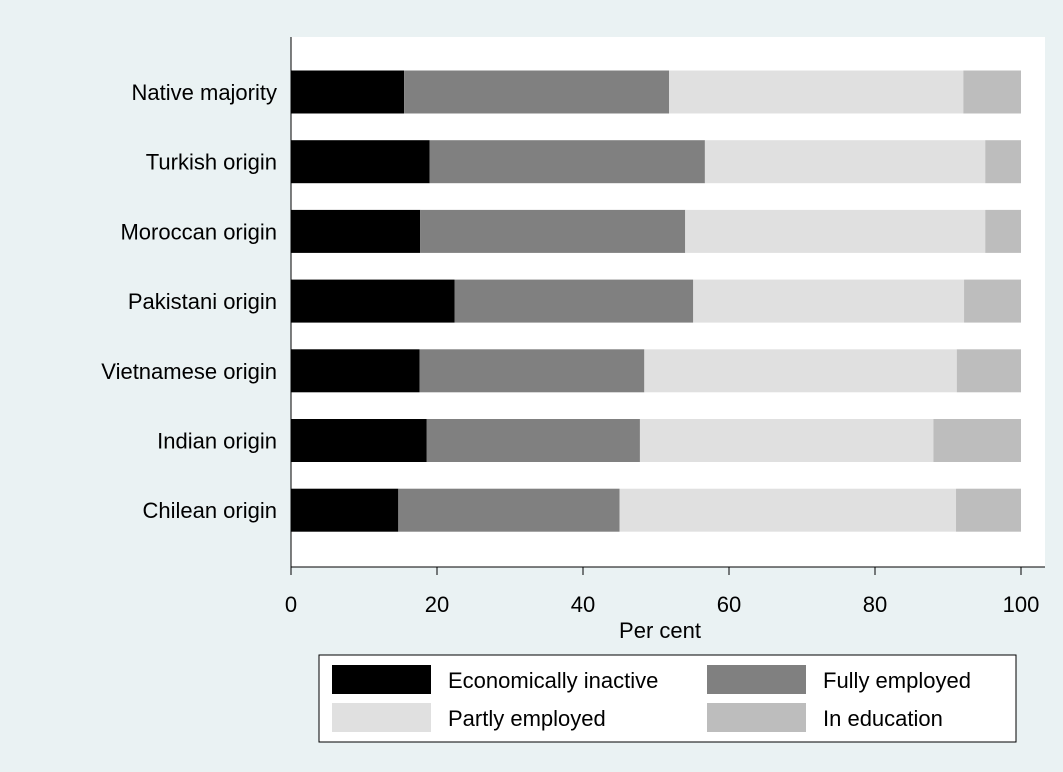 The image size is (1063, 772). What do you see at coordinates (291, 604) in the screenshot?
I see `x-tick-label-0: 0` at bounding box center [291, 604].